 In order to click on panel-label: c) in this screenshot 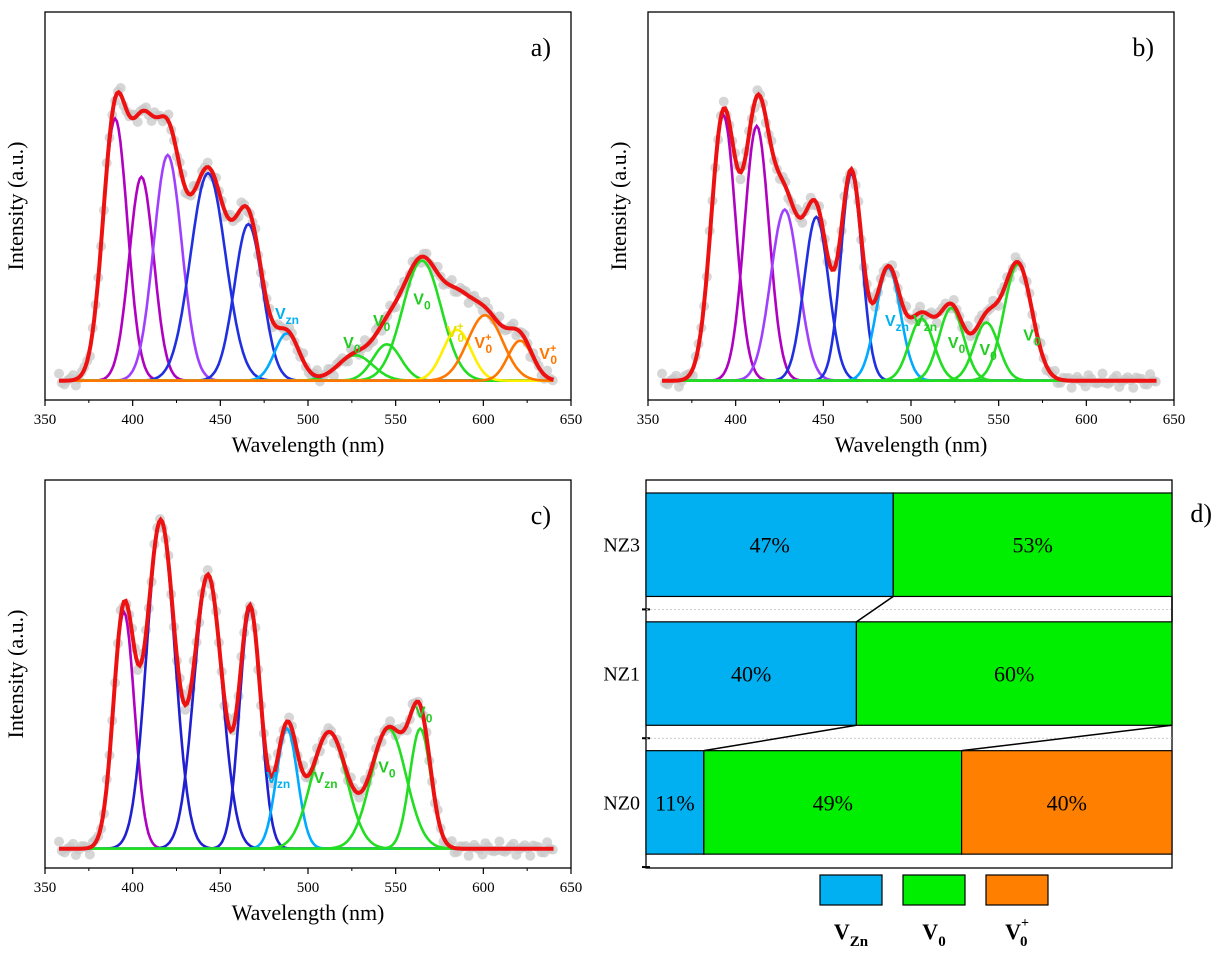, I will do `click(541, 515)`.